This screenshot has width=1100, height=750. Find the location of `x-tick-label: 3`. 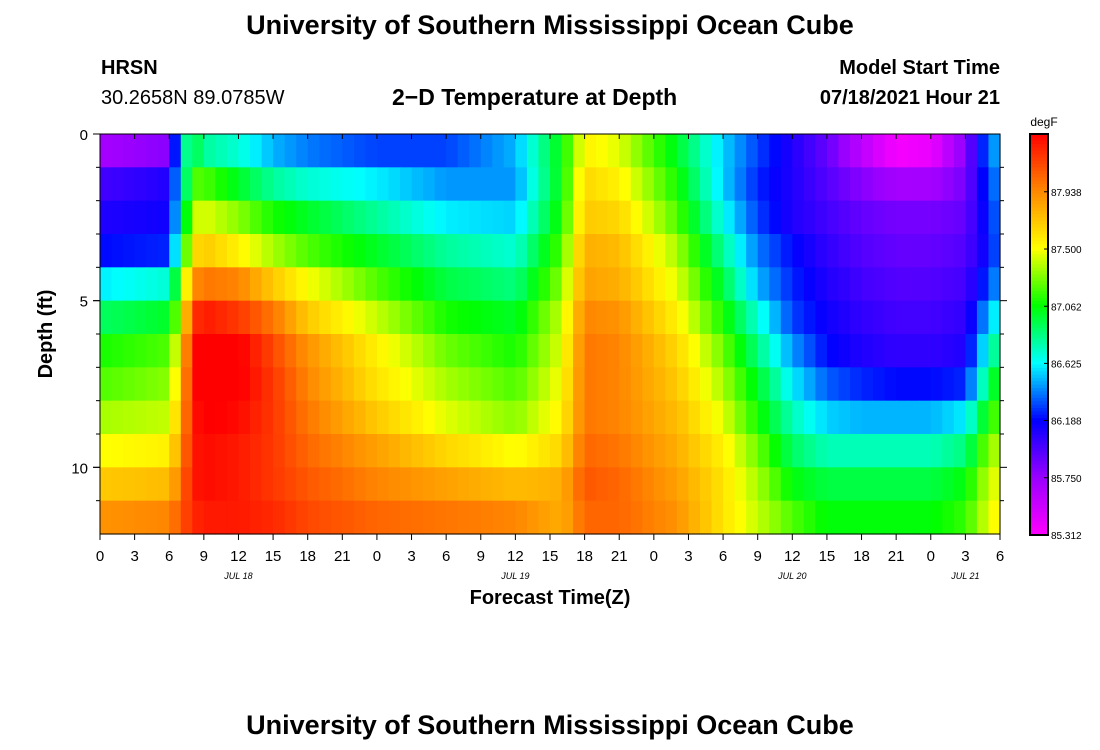

x-tick-label: 3 is located at coordinates (965, 556).